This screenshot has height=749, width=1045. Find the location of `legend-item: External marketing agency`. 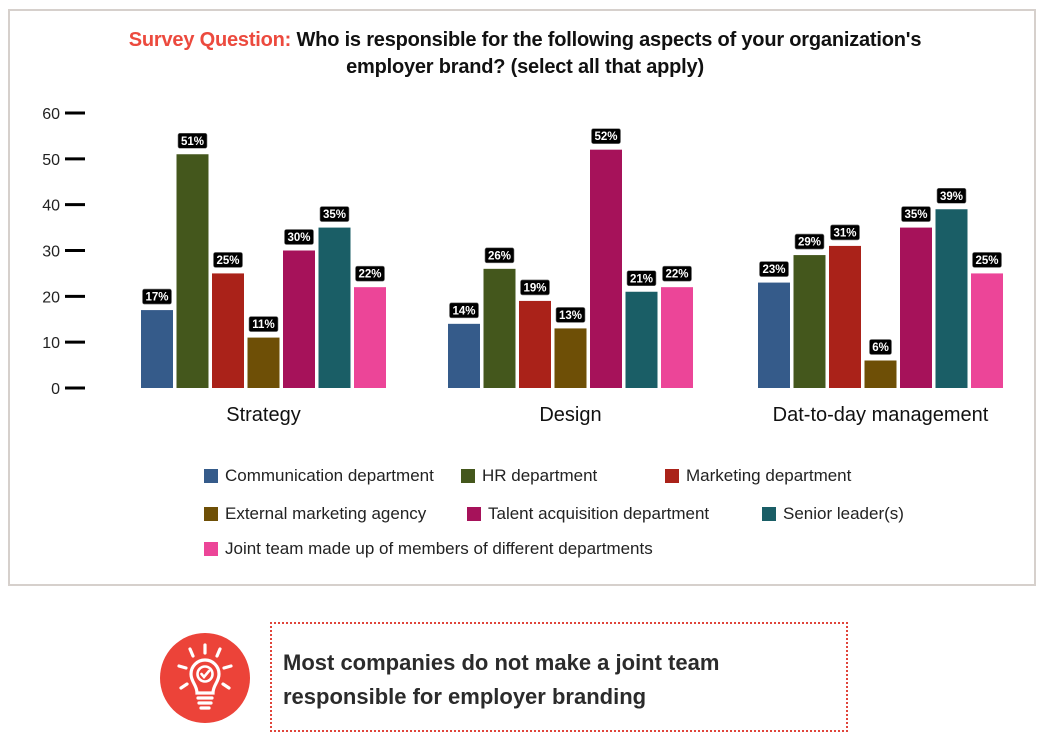

legend-item: External marketing agency is located at coordinates (315, 514).